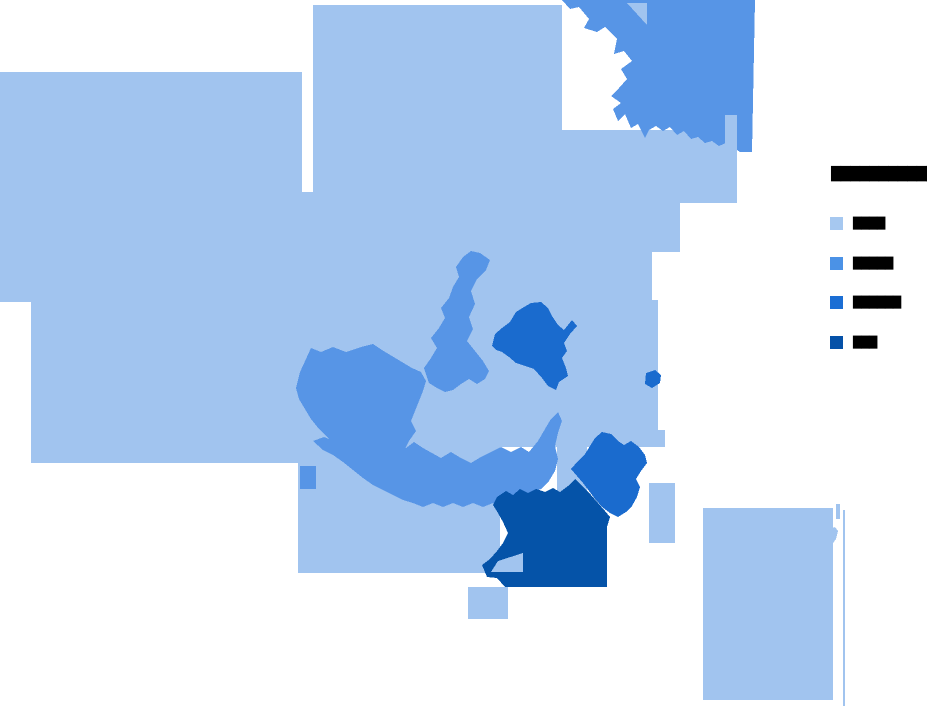 The image size is (927, 710). I want to click on map-region-east-coastal-strip, so click(662, 513).